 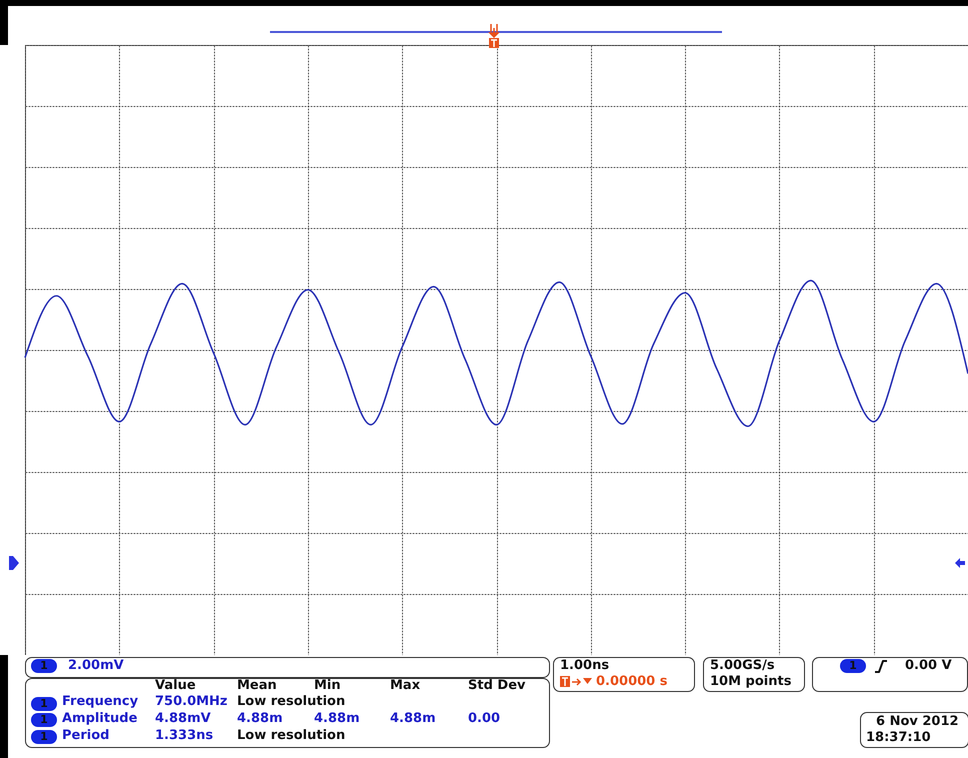 What do you see at coordinates (191, 701) in the screenshot?
I see `text: 750.0MHz` at bounding box center [191, 701].